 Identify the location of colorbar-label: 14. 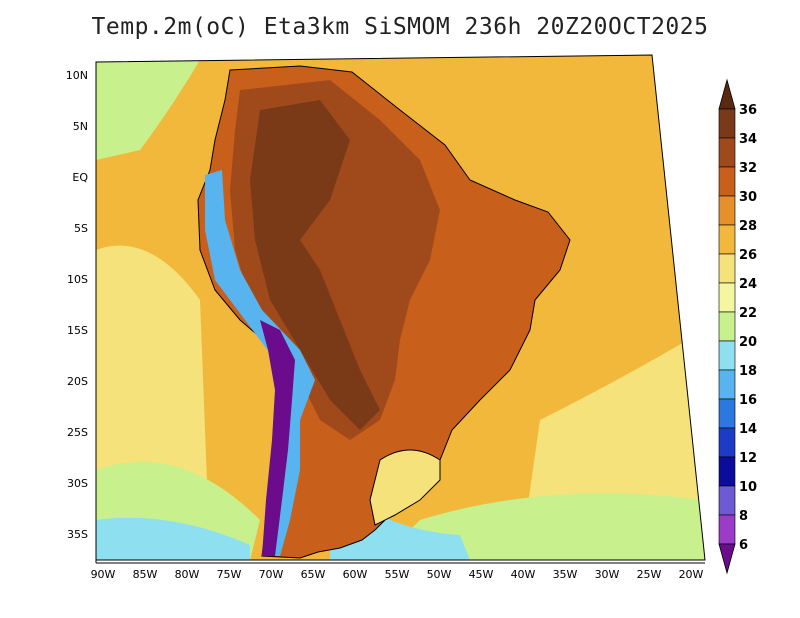
(748, 429).